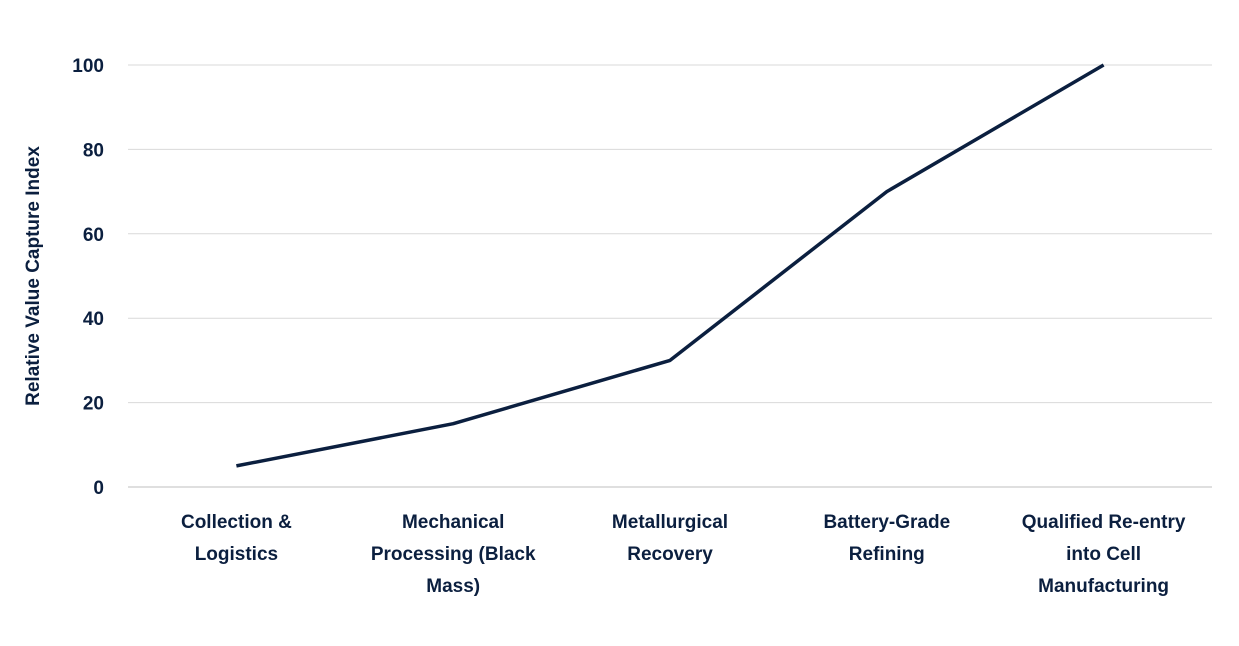 The height and width of the screenshot is (646, 1239). I want to click on y-tick-label: 80, so click(93, 150).